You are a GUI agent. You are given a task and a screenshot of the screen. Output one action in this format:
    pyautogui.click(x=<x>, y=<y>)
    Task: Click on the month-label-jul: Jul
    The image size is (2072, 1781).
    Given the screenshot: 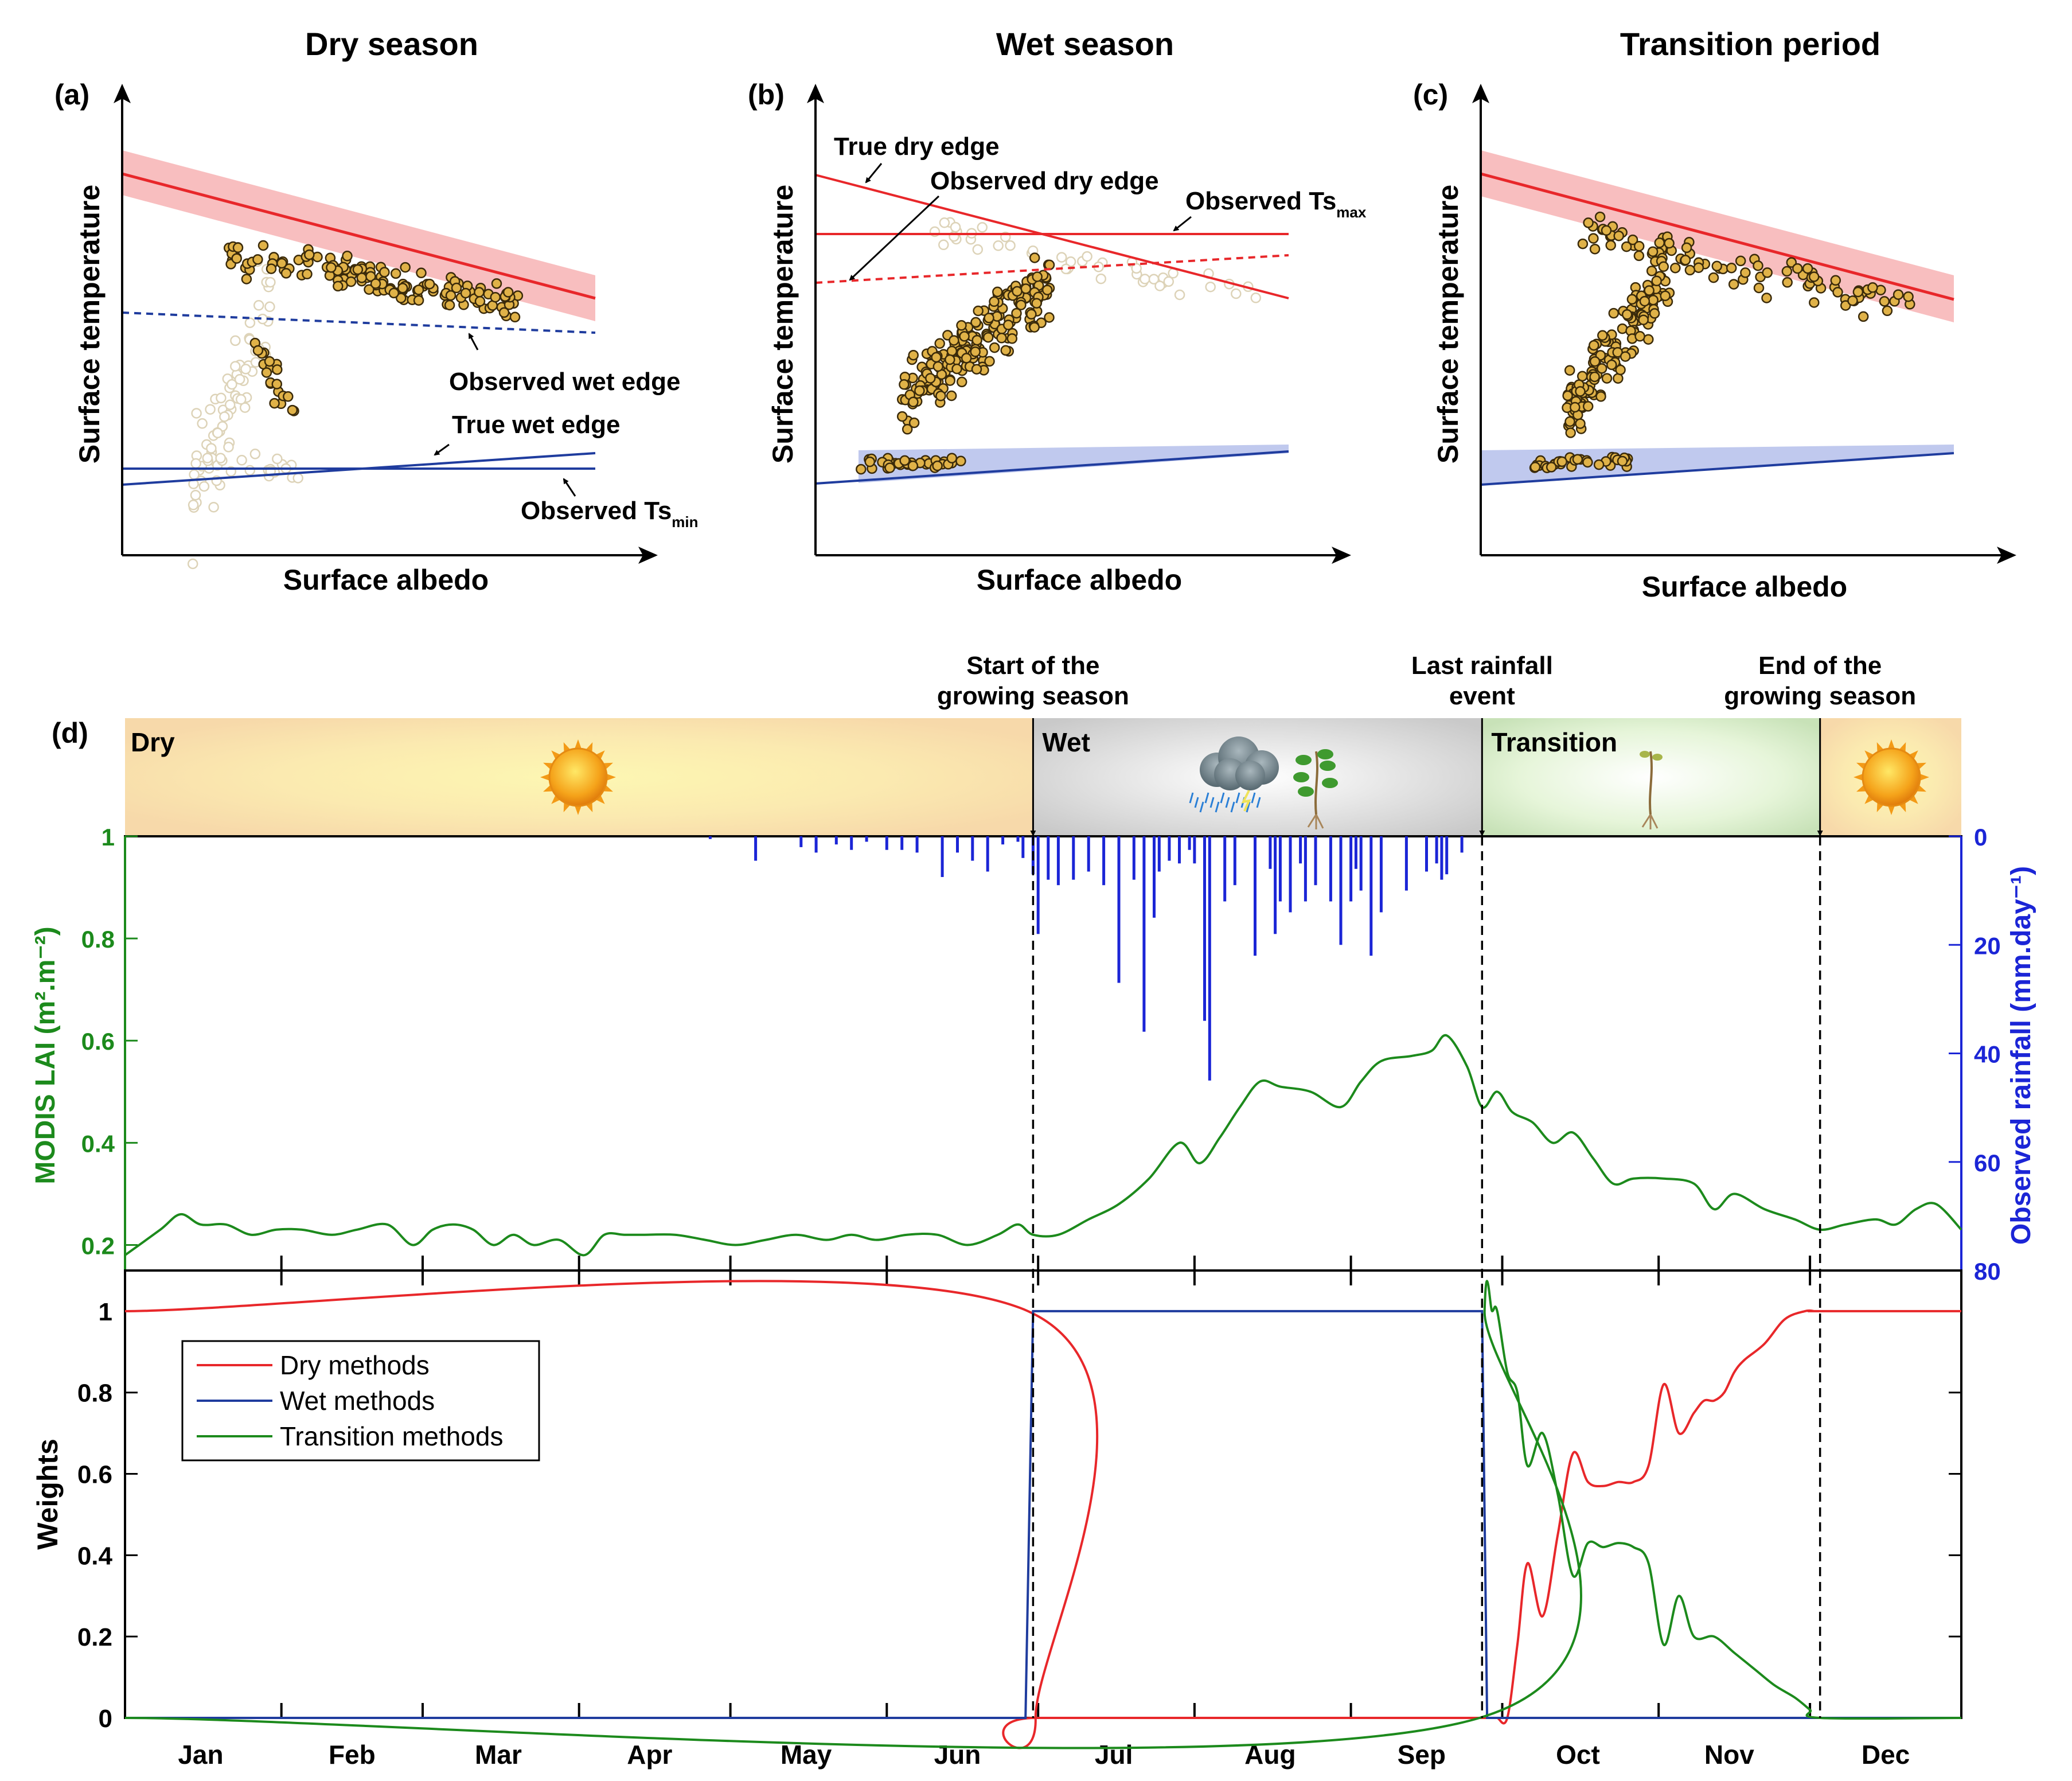 What is the action you would take?
    pyautogui.click(x=1114, y=1755)
    